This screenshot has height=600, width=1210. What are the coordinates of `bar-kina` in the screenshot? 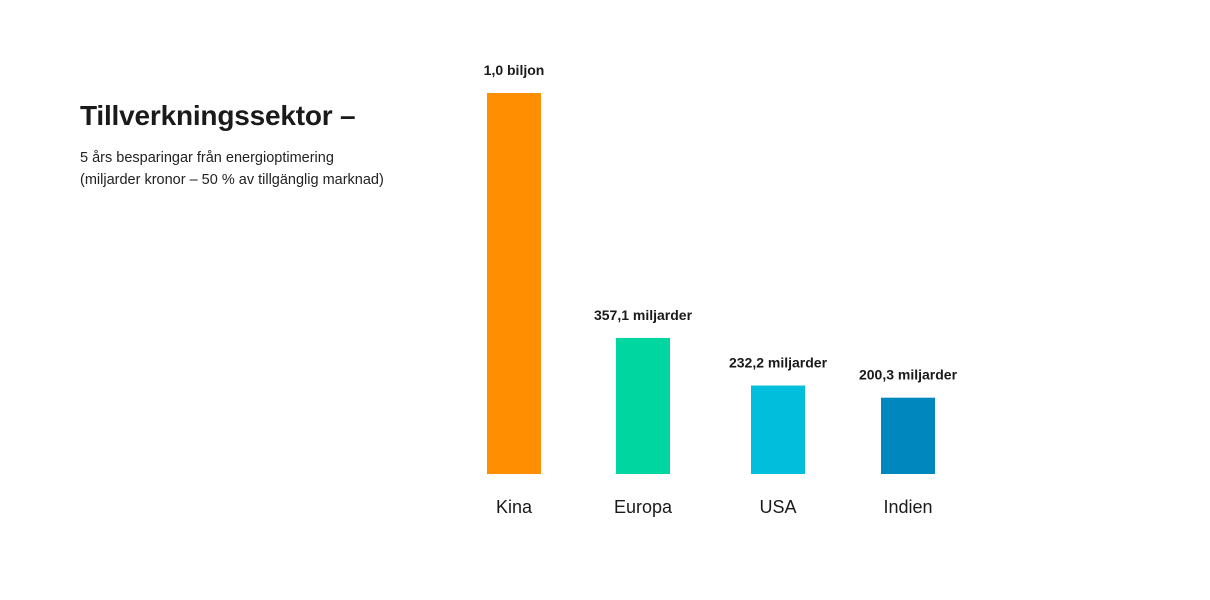 It's located at (514, 283).